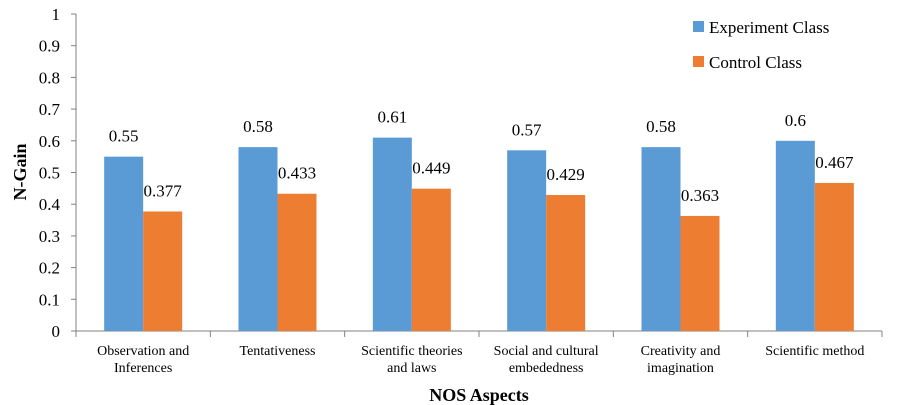 The height and width of the screenshot is (405, 902). What do you see at coordinates (769, 27) in the screenshot?
I see `legend-label: Experiment Class` at bounding box center [769, 27].